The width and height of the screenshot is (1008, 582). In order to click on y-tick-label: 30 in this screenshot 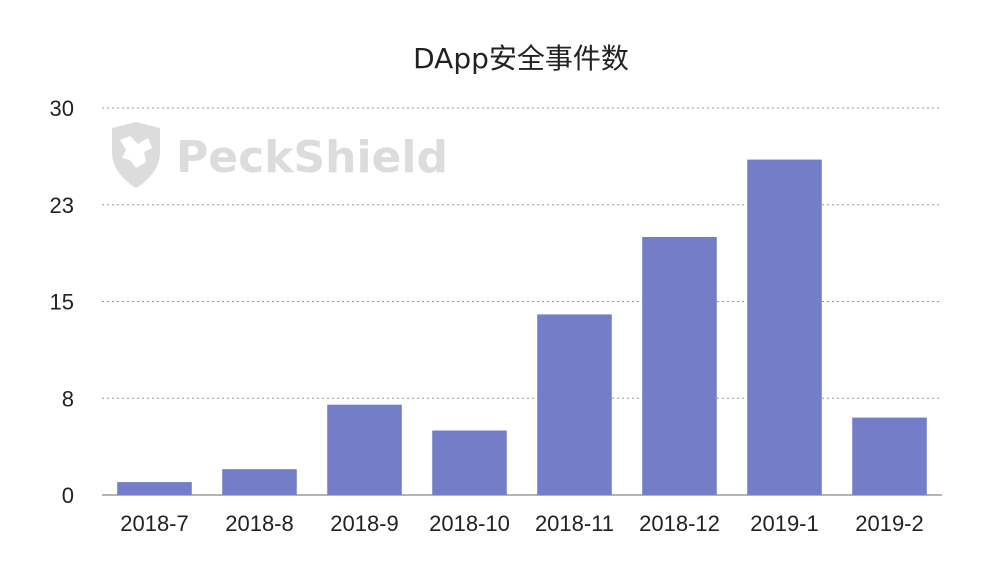, I will do `click(62, 108)`.